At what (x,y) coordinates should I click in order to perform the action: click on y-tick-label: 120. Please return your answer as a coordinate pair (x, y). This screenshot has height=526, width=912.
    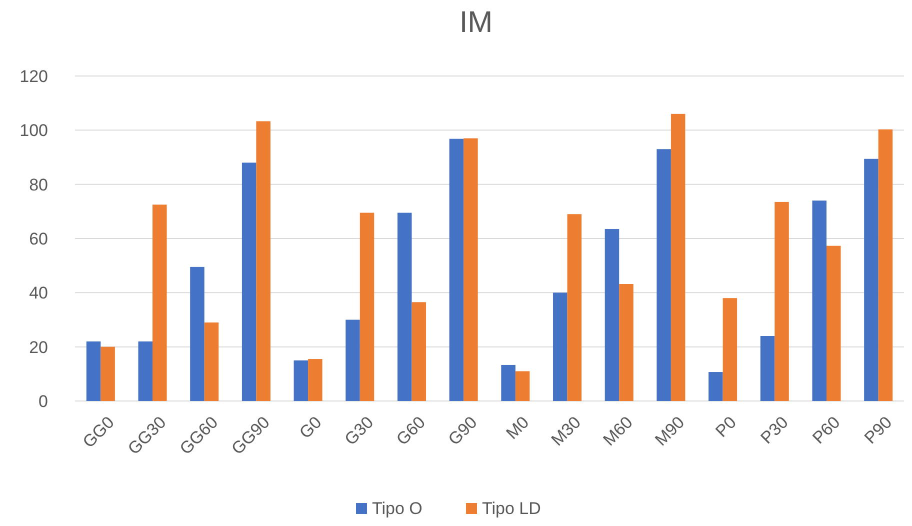
    Looking at the image, I should click on (34, 76).